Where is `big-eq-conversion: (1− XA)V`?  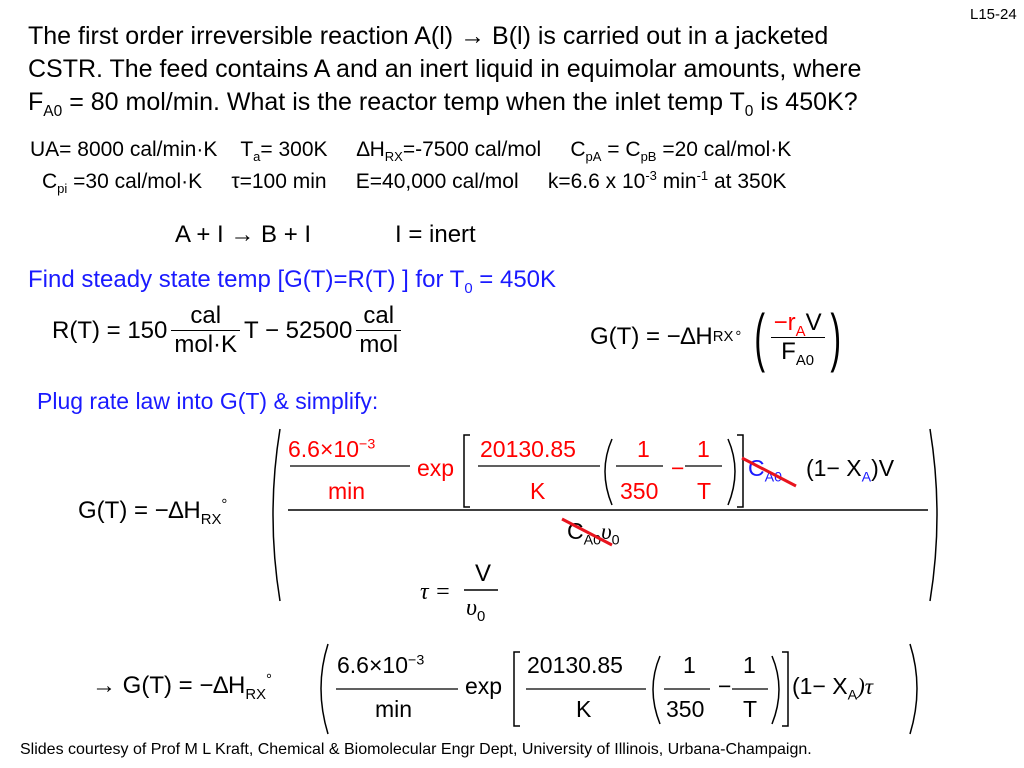 big-eq-conversion: (1− XA)V is located at coordinates (850, 470).